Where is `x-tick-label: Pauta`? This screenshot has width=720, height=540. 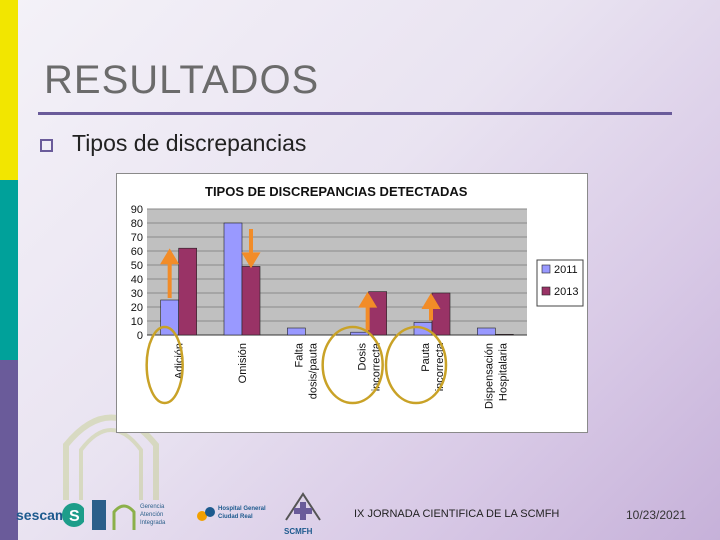
x-tick-label: Pauta is located at coordinates (426, 357).